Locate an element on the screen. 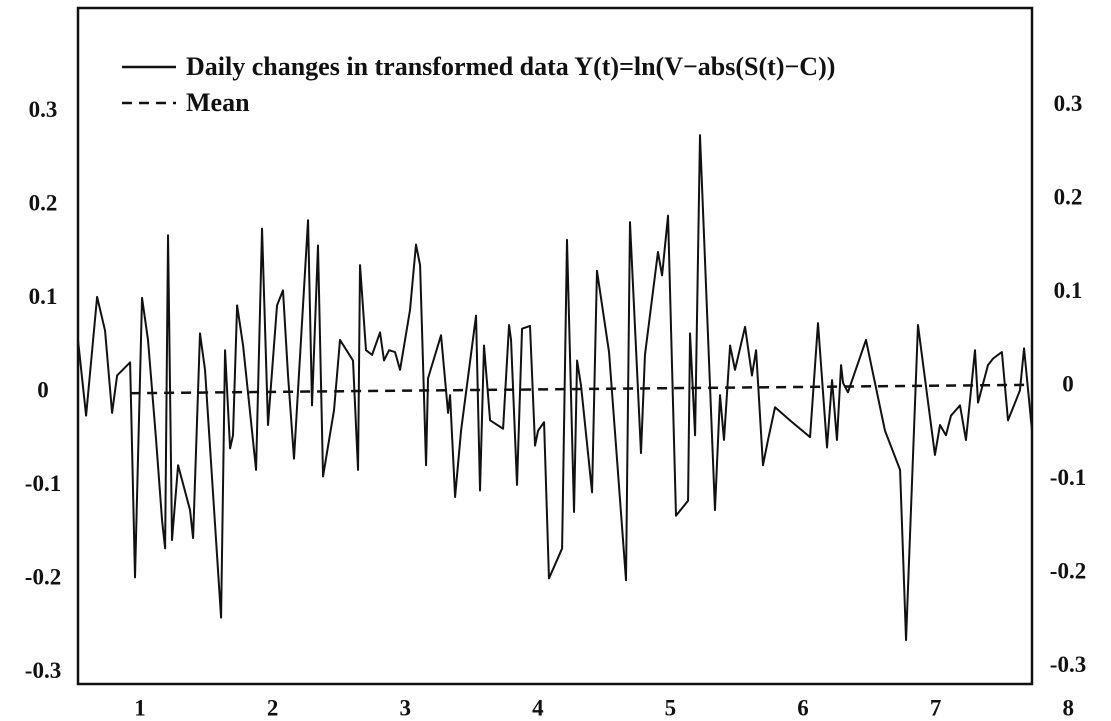  y-tick-label: 0.2 is located at coordinates (43, 203).